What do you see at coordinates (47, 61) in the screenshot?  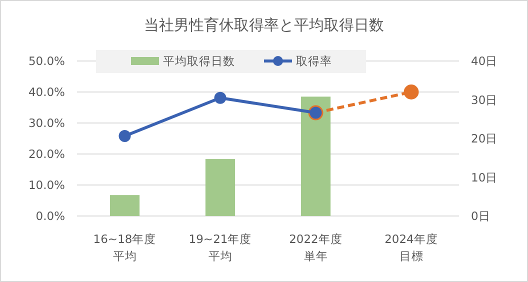 I see `y-tick-label: 50.0%` at bounding box center [47, 61].